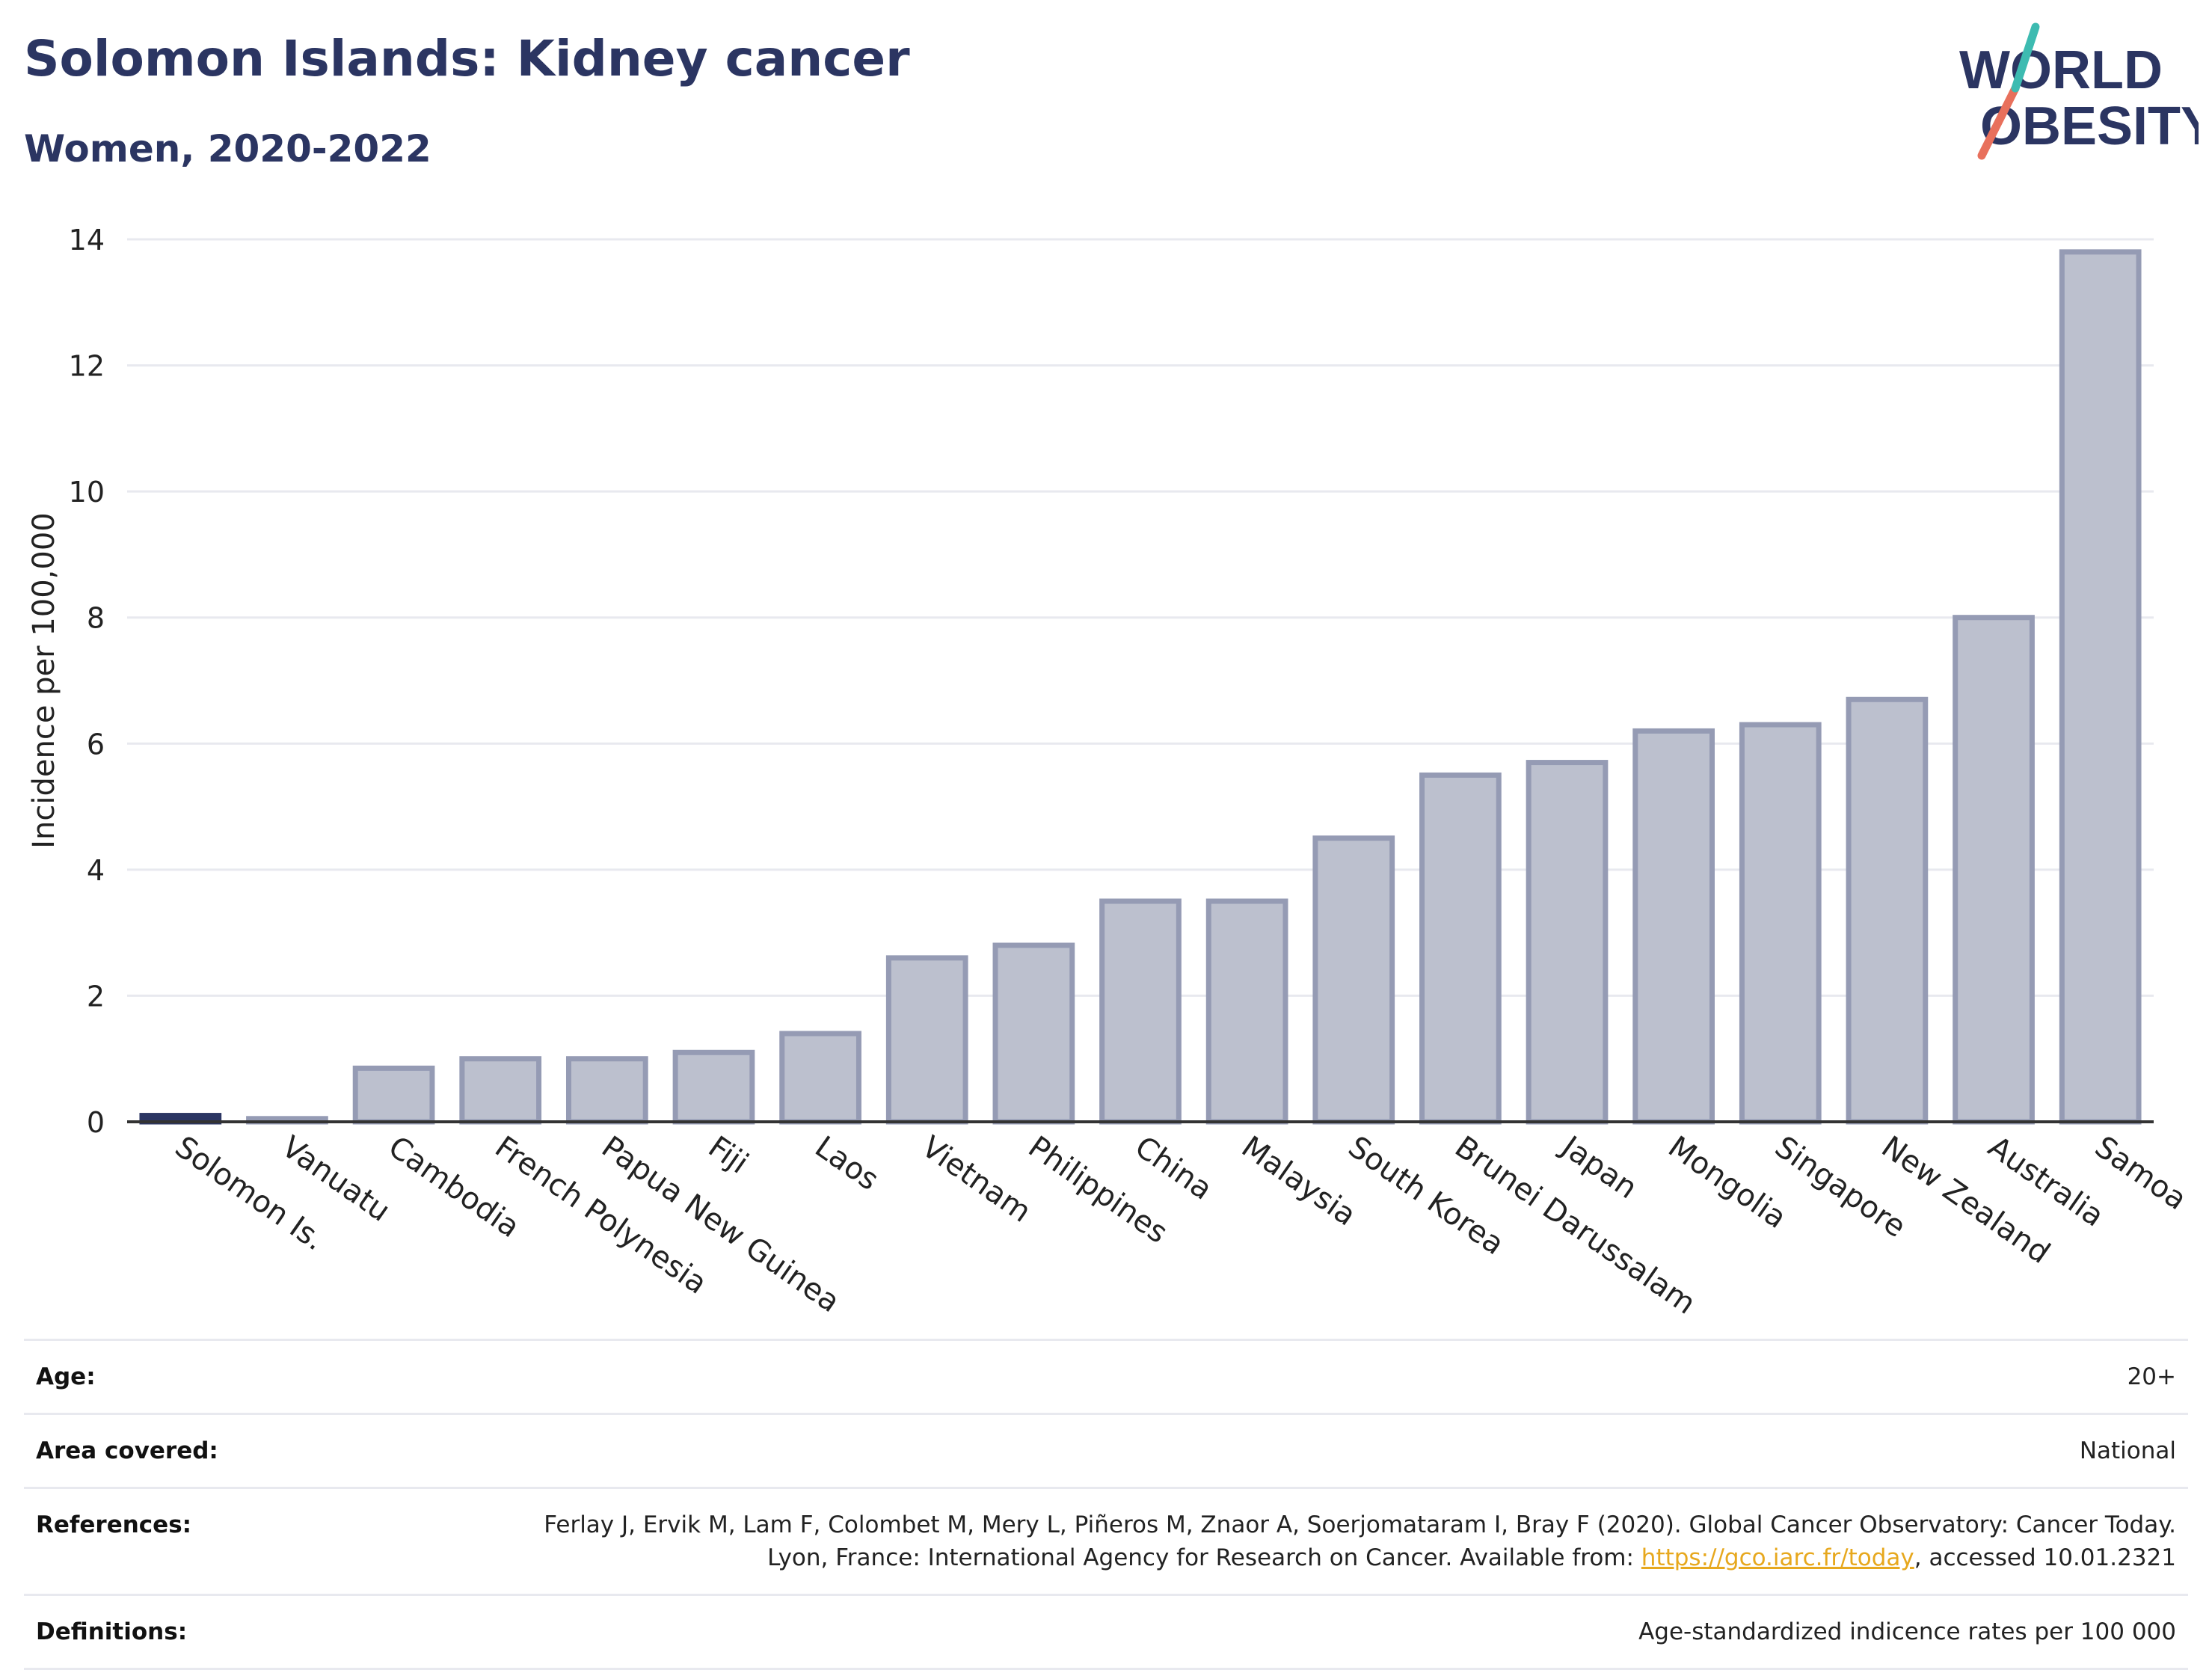 The height and width of the screenshot is (1670, 2212). What do you see at coordinates (96, 744) in the screenshot?
I see `y-tick-label: 6` at bounding box center [96, 744].